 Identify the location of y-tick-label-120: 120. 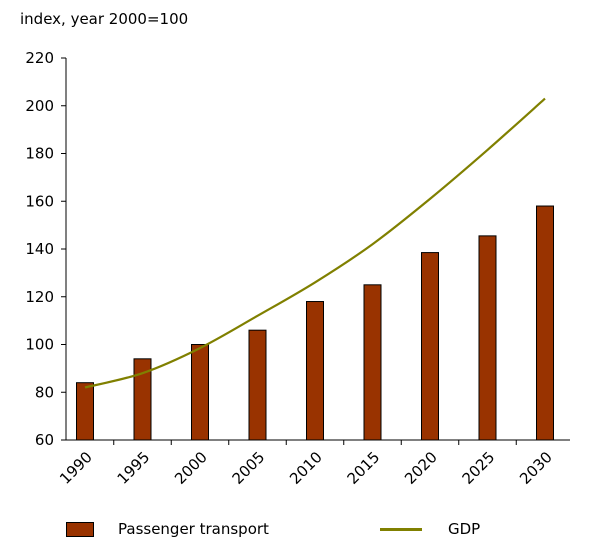
(39, 297).